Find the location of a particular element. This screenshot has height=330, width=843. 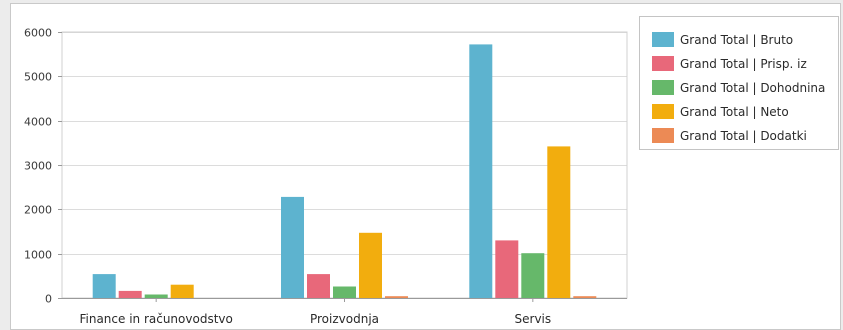

y-tick-label-1: 1000 is located at coordinates (38, 255).